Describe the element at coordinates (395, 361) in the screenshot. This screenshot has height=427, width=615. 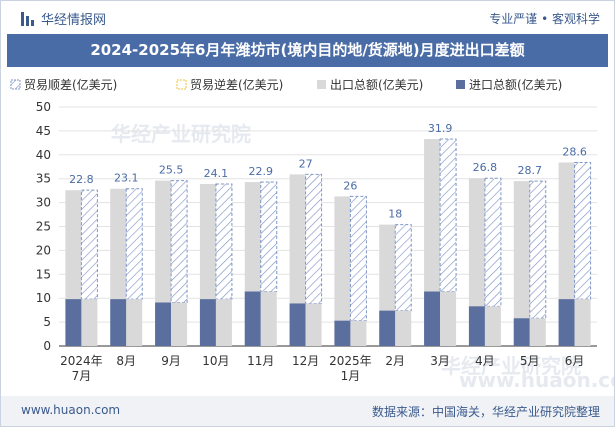
I see `x-tick-label: 2月` at that location.